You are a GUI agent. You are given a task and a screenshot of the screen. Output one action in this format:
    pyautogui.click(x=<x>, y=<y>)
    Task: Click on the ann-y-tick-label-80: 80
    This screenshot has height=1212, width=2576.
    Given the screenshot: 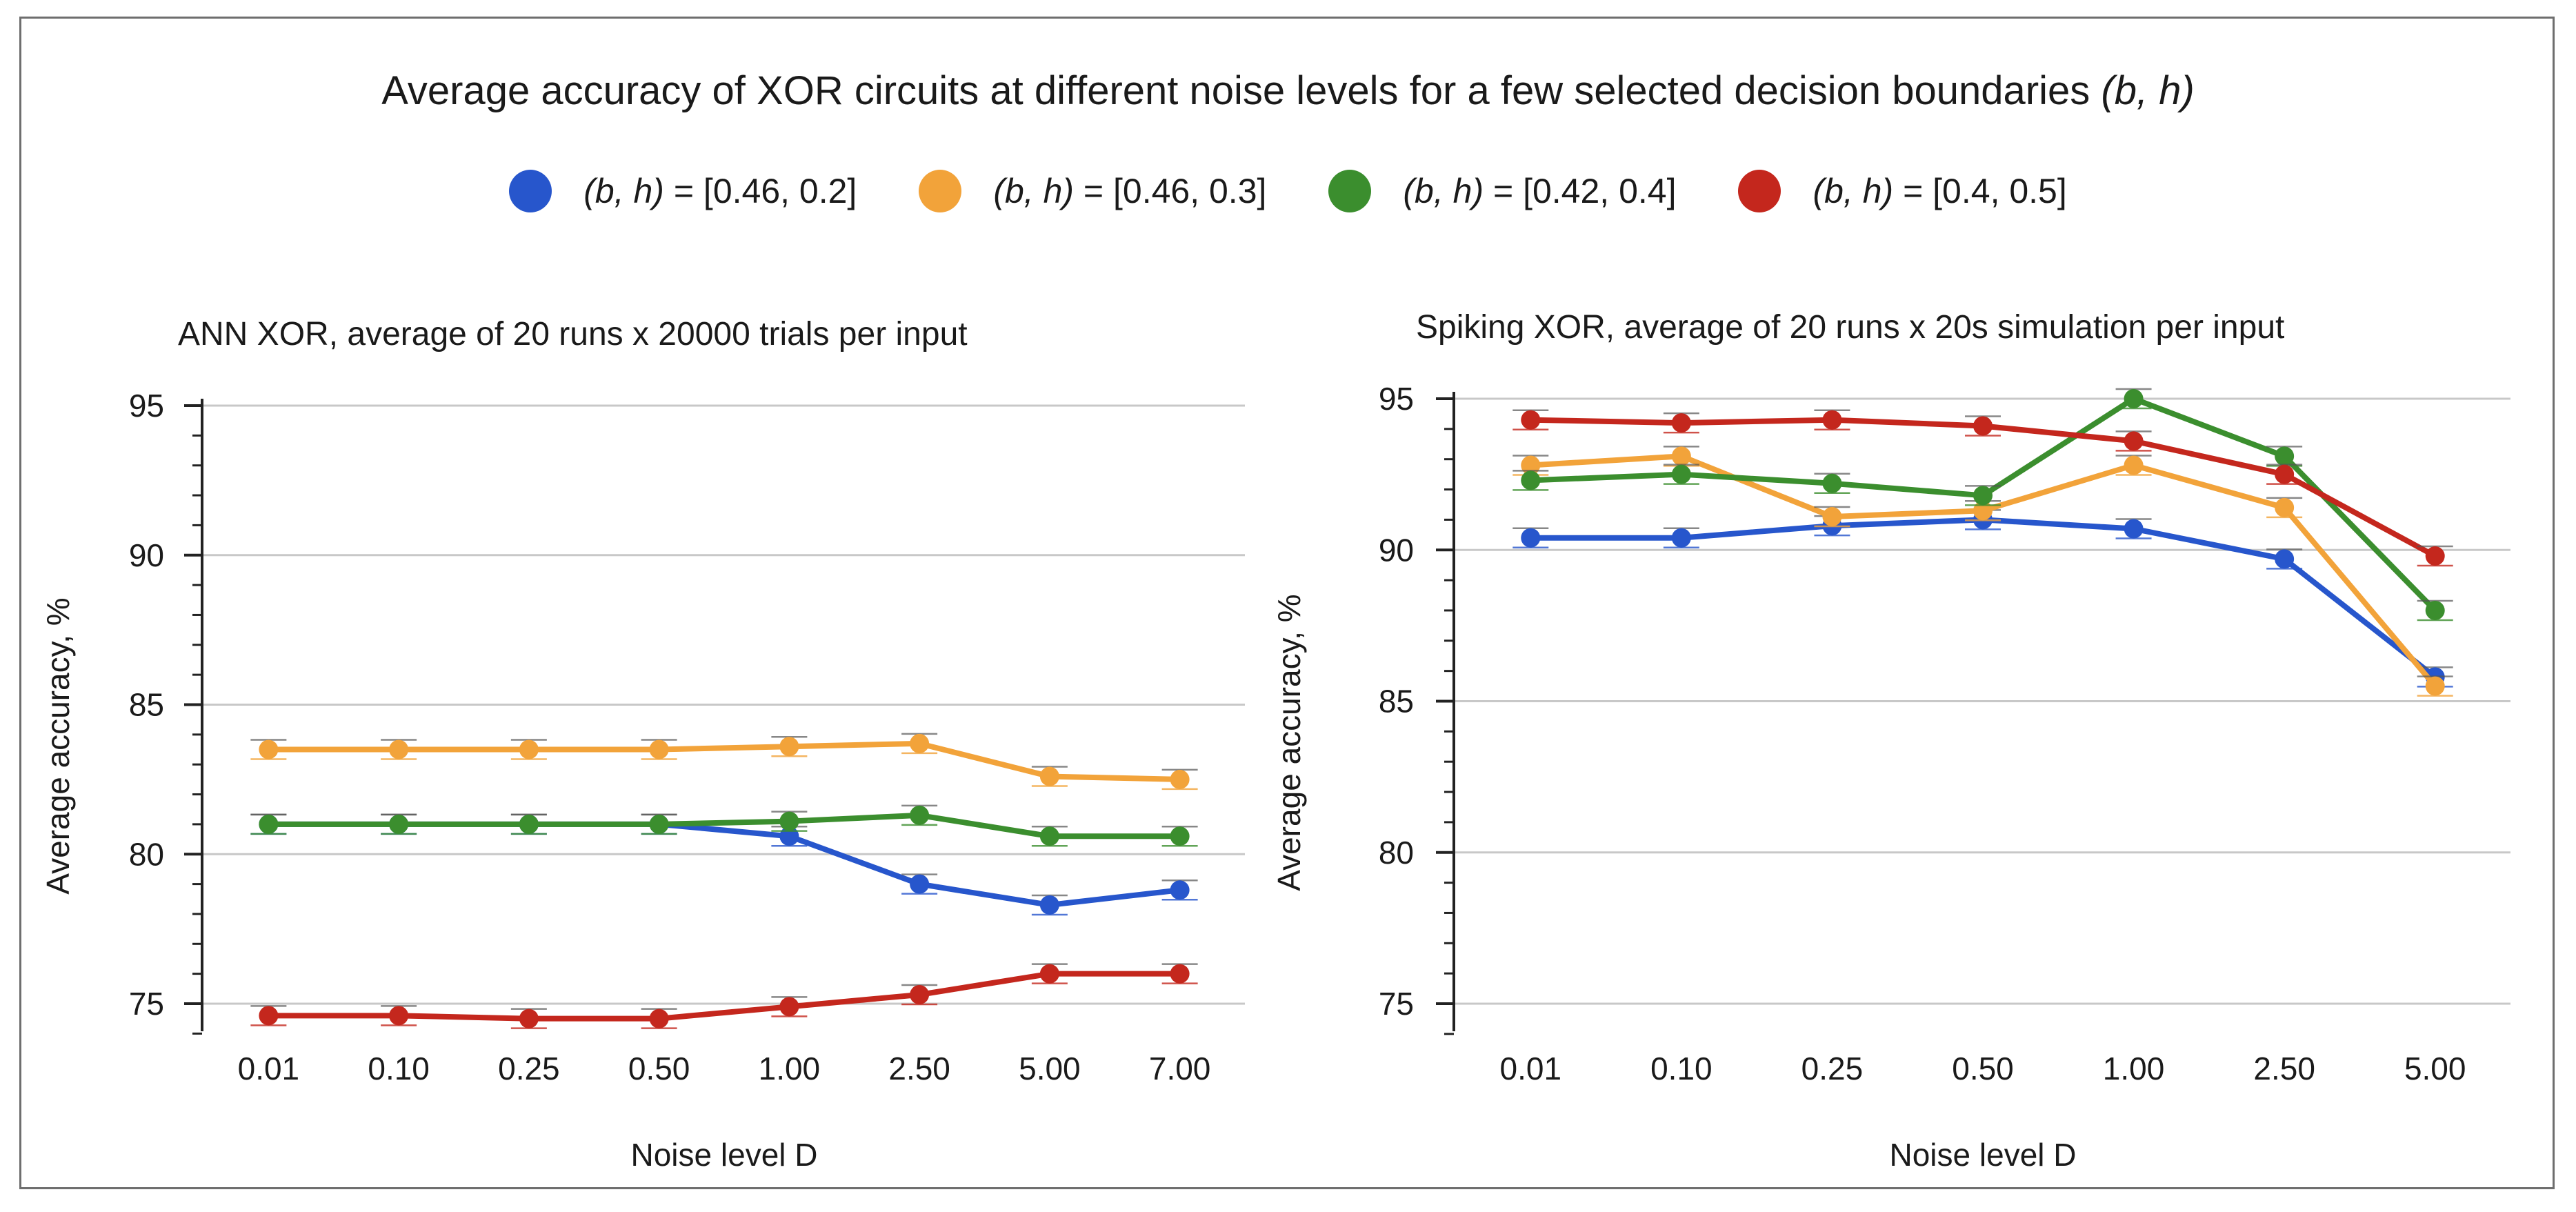 What is the action you would take?
    pyautogui.click(x=146, y=854)
    